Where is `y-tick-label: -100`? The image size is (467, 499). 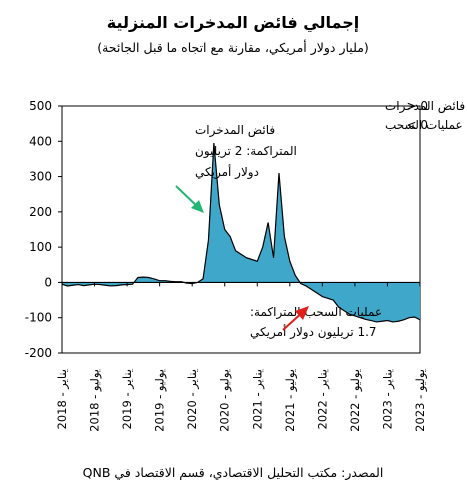
y-tick-label: -100 is located at coordinates (38, 318).